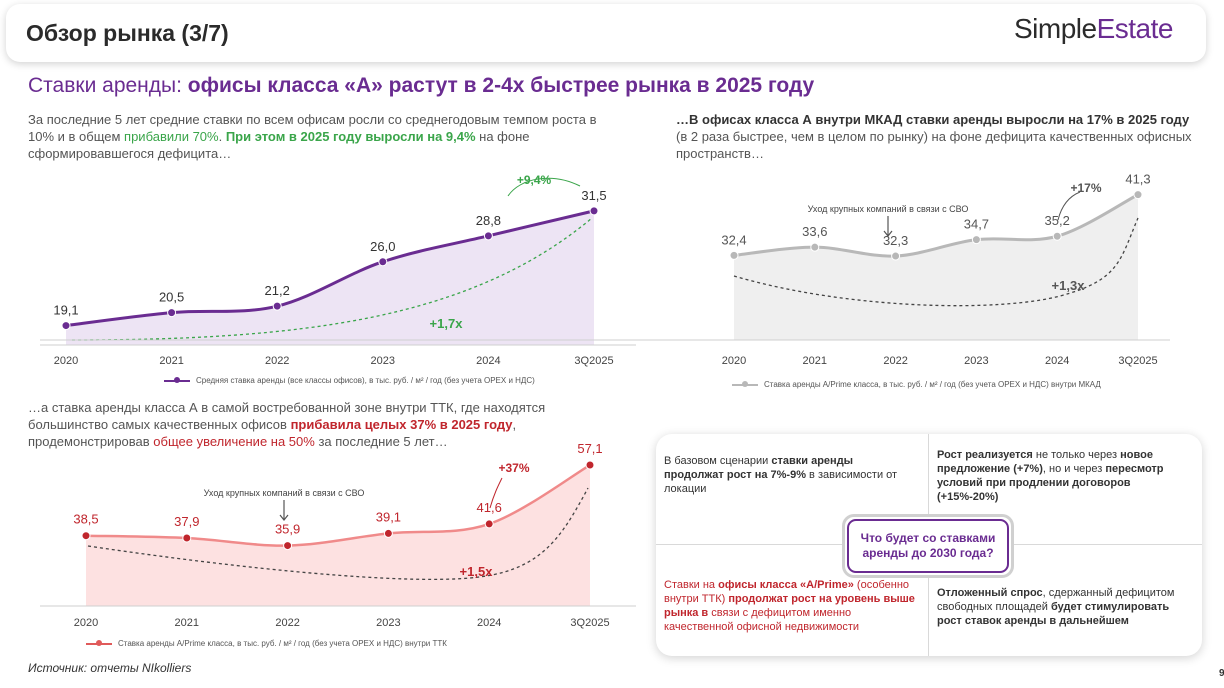 The height and width of the screenshot is (688, 1224). Describe the element at coordinates (65, 310) in the screenshot. I see `data-label: 19,1` at that location.